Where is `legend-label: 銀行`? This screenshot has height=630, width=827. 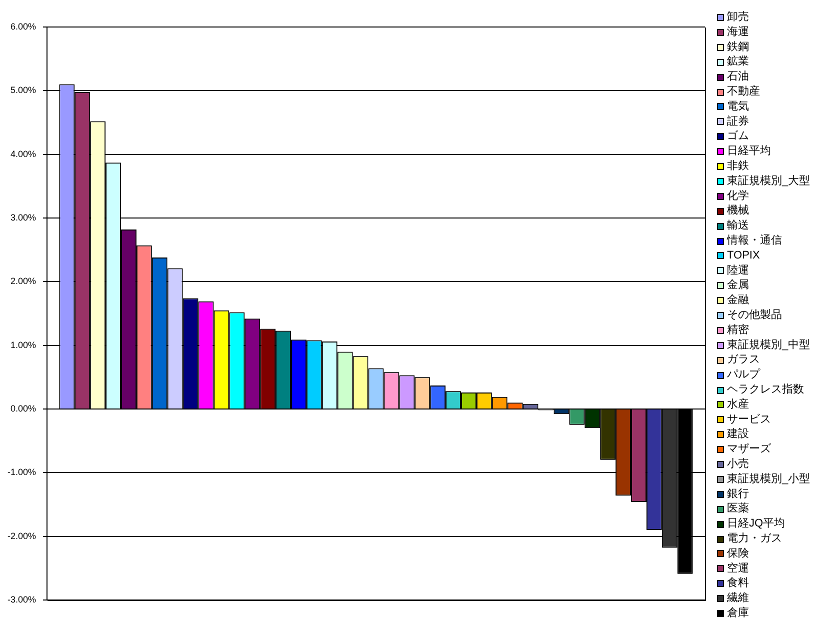
legend-label: 銀行 is located at coordinates (738, 494).